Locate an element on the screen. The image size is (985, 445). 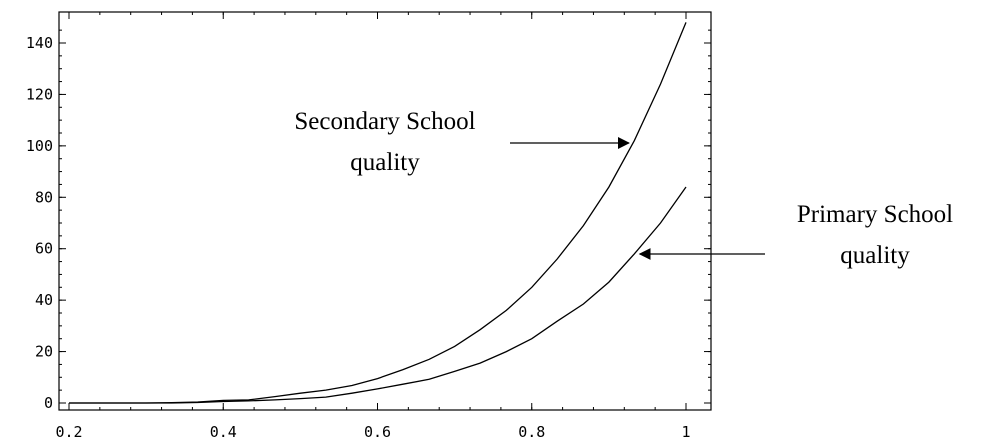
x-tick-label: 1 is located at coordinates (685, 432).